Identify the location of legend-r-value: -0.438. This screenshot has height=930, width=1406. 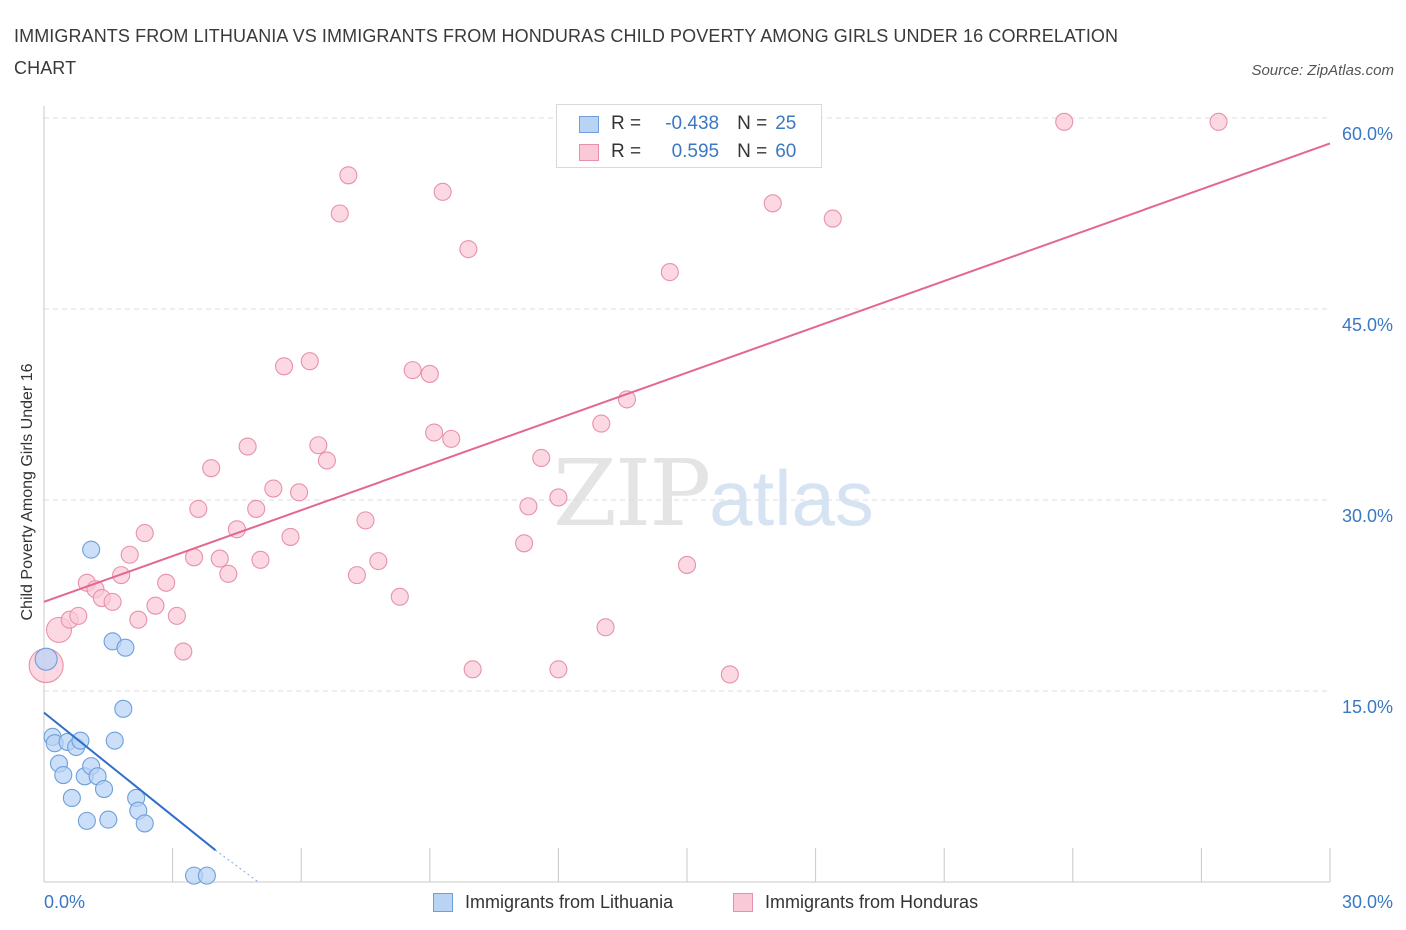
(692, 123).